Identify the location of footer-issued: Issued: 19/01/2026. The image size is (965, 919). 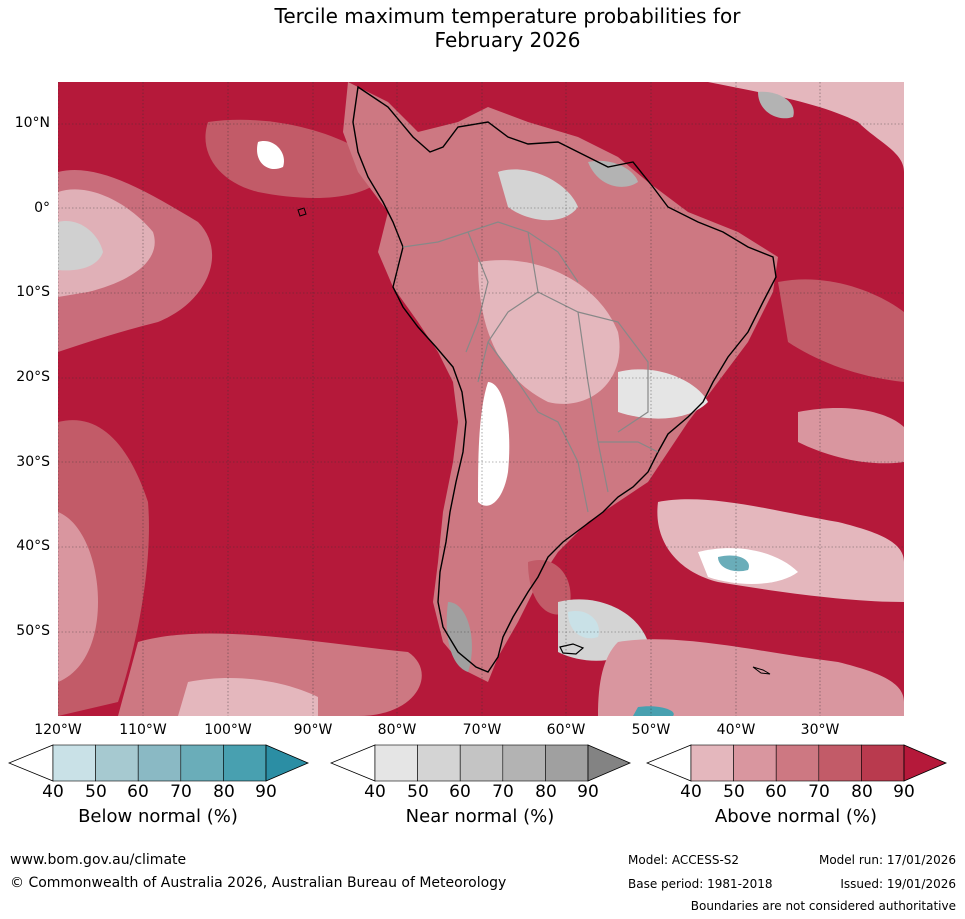
(898, 884).